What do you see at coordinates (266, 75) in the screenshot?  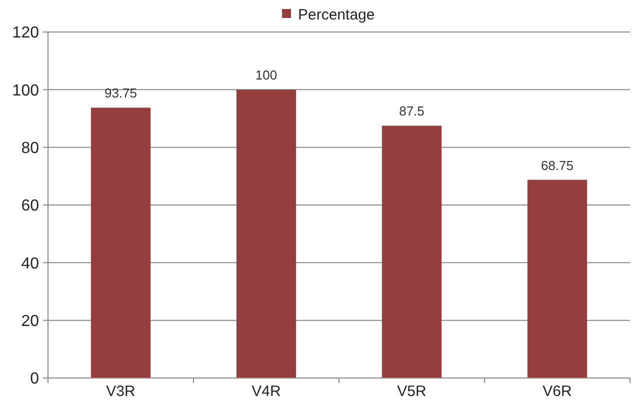 I see `data-label: 100` at bounding box center [266, 75].